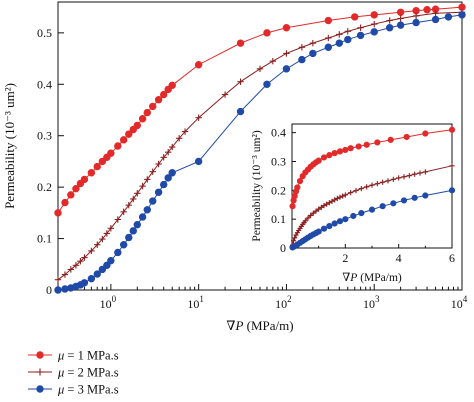 The image size is (474, 402). Describe the element at coordinates (88, 356) in the screenshot. I see `legend-label: μ = 1 MPa.s` at that location.